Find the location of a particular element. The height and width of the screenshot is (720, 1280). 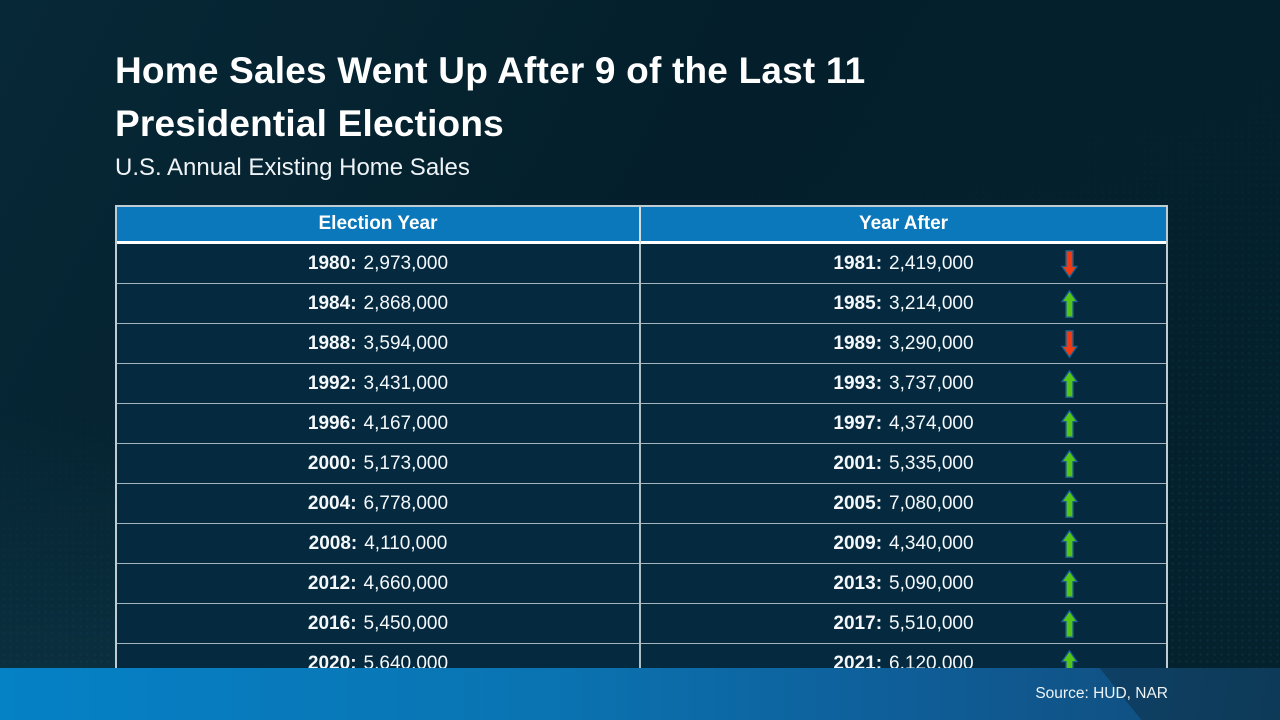

election-year-label: 1984: is located at coordinates (332, 303).